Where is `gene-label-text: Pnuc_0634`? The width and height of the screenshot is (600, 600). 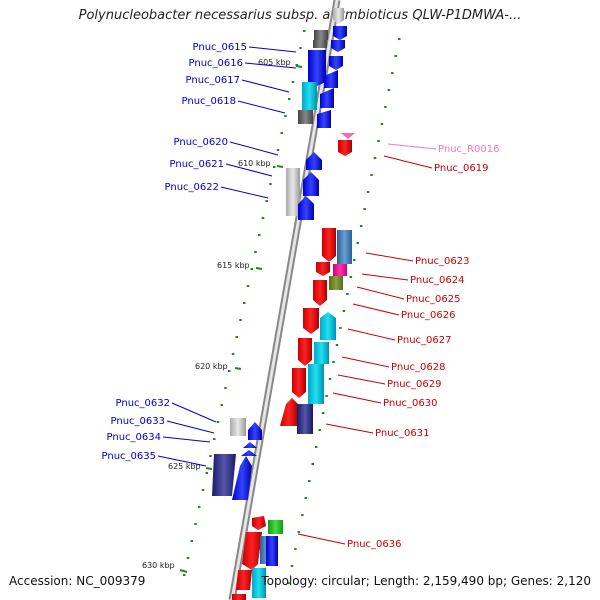 gene-label-text: Pnuc_0634 is located at coordinates (134, 437).